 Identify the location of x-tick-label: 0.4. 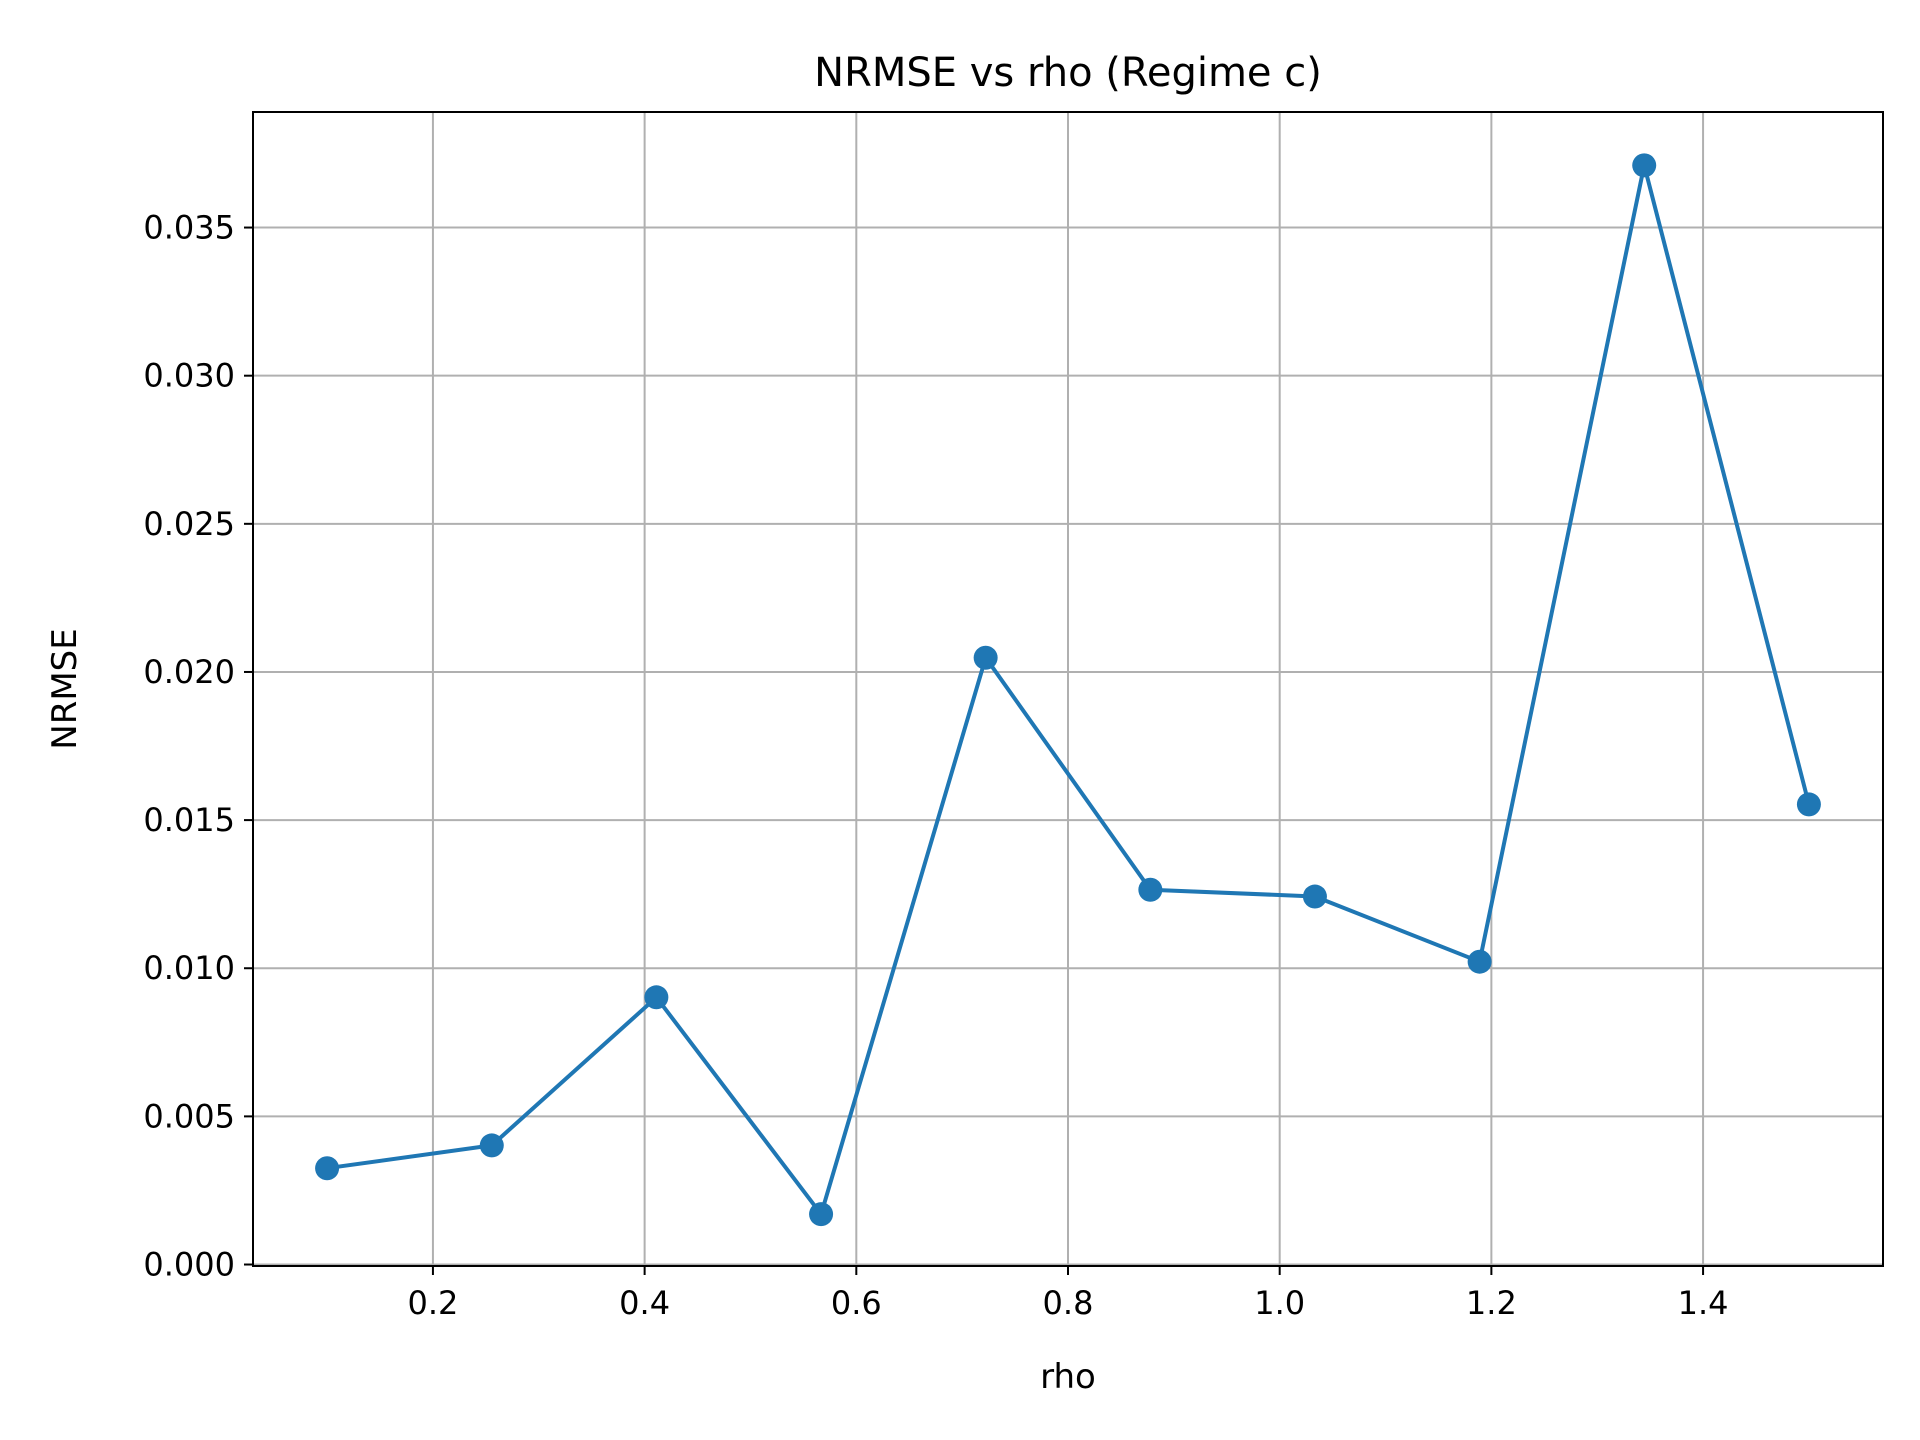
(644, 1303).